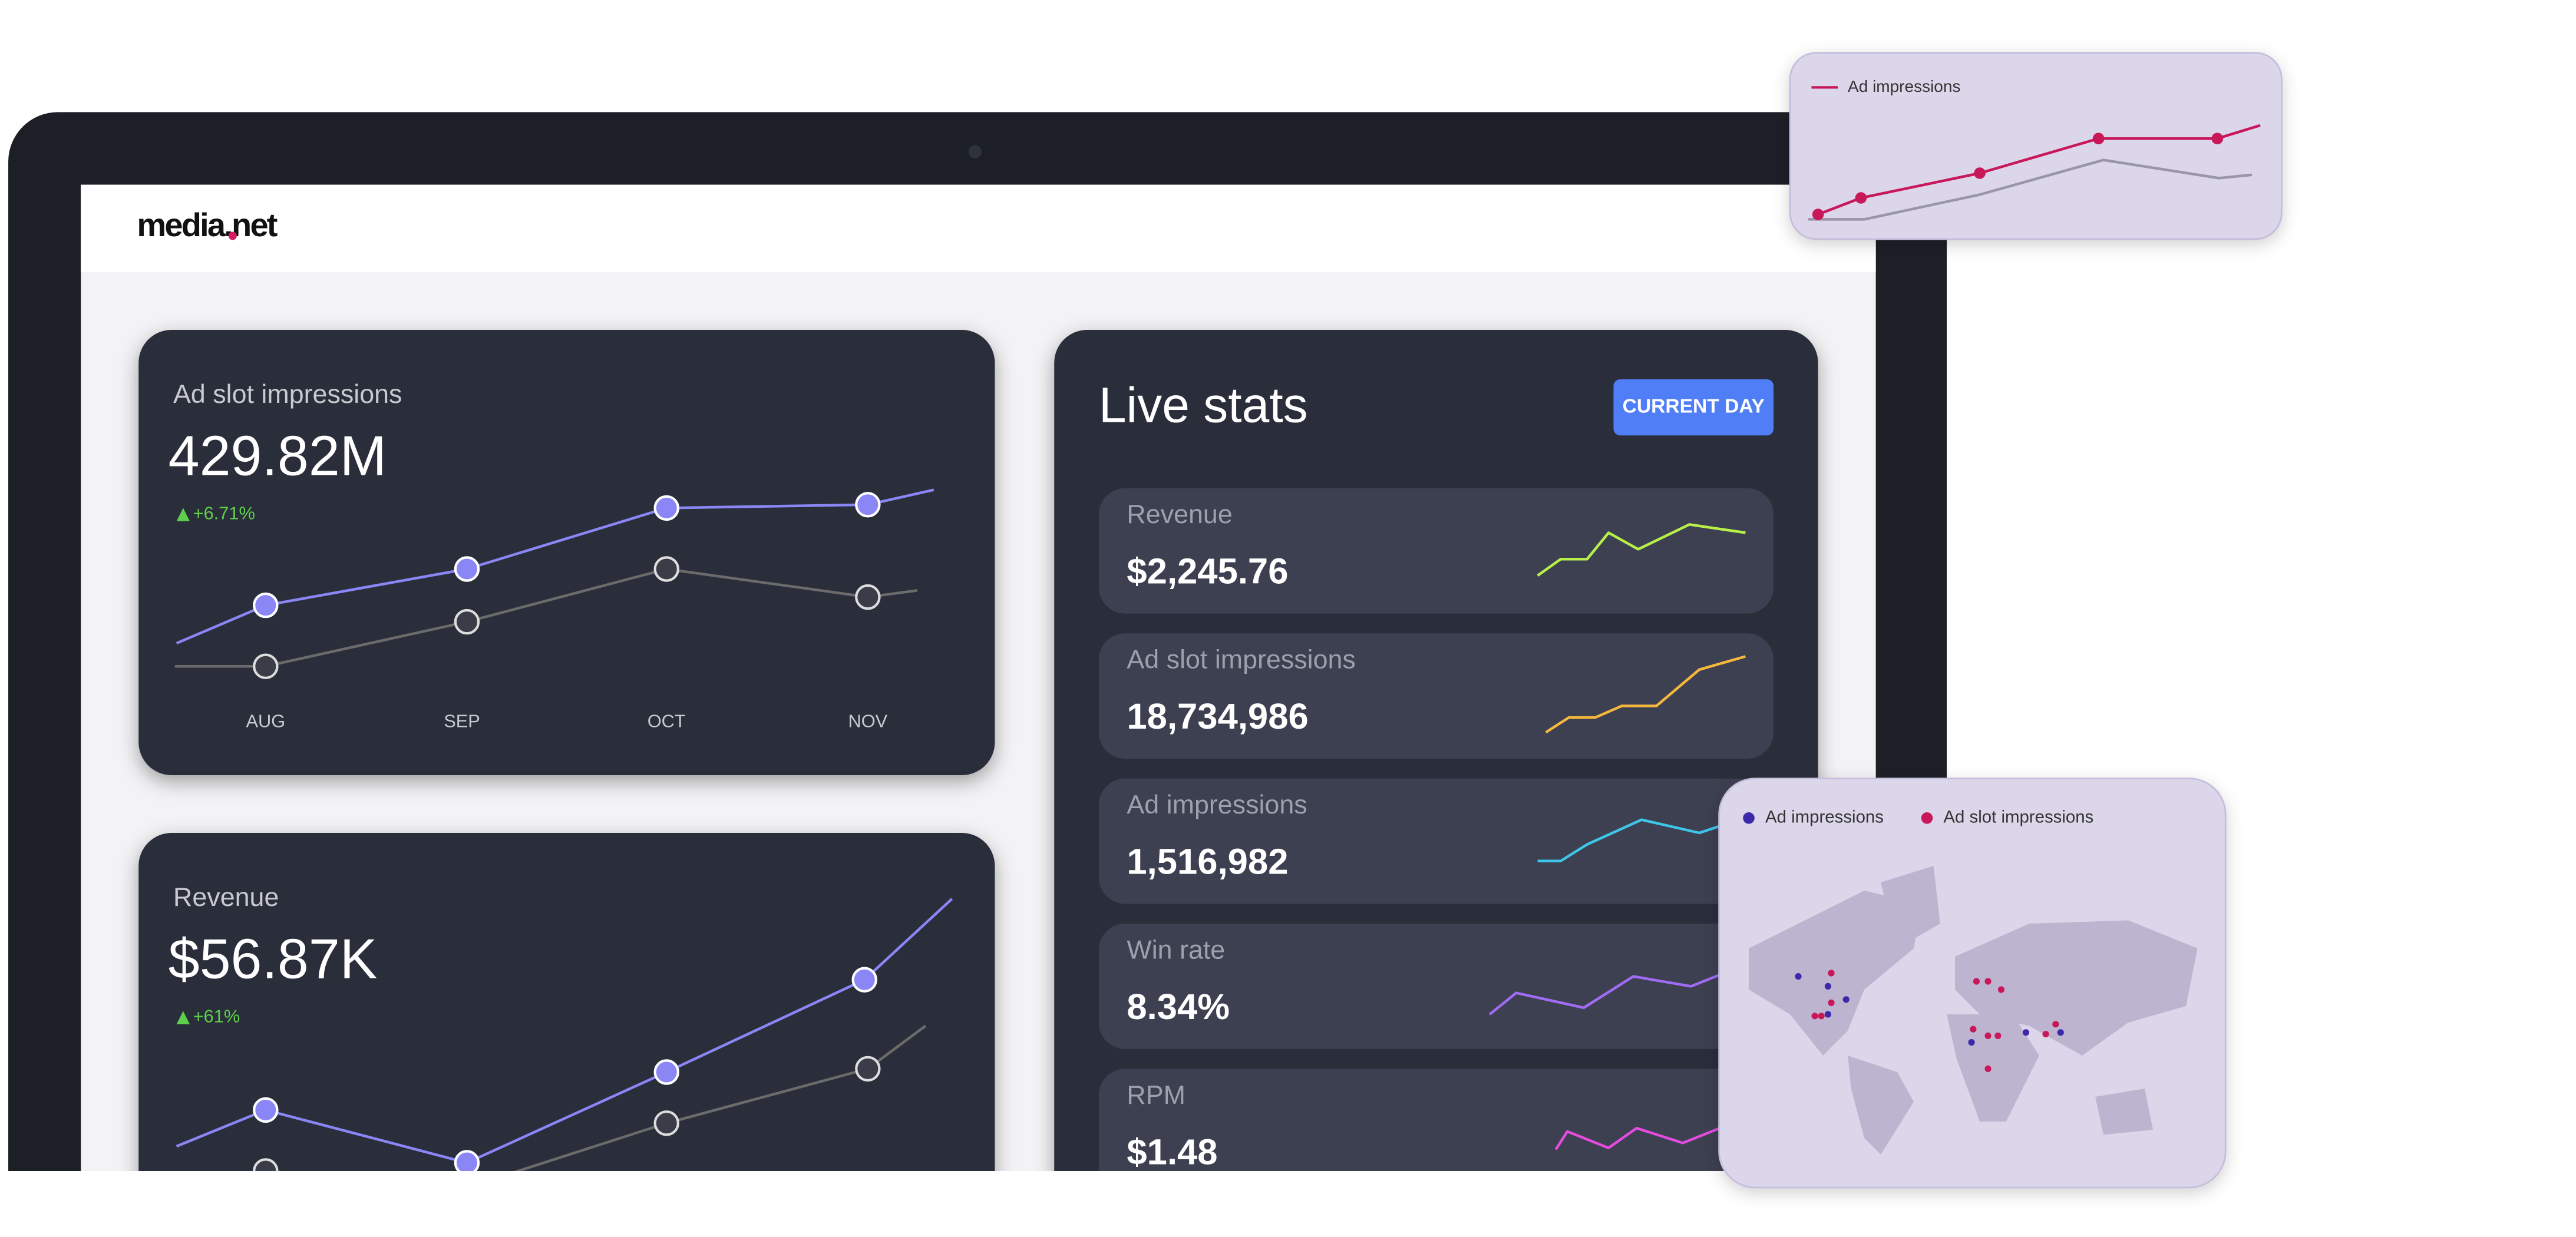 This screenshot has height=1237, width=2576. What do you see at coordinates (1217, 804) in the screenshot?
I see `stat-label: Ad impressions` at bounding box center [1217, 804].